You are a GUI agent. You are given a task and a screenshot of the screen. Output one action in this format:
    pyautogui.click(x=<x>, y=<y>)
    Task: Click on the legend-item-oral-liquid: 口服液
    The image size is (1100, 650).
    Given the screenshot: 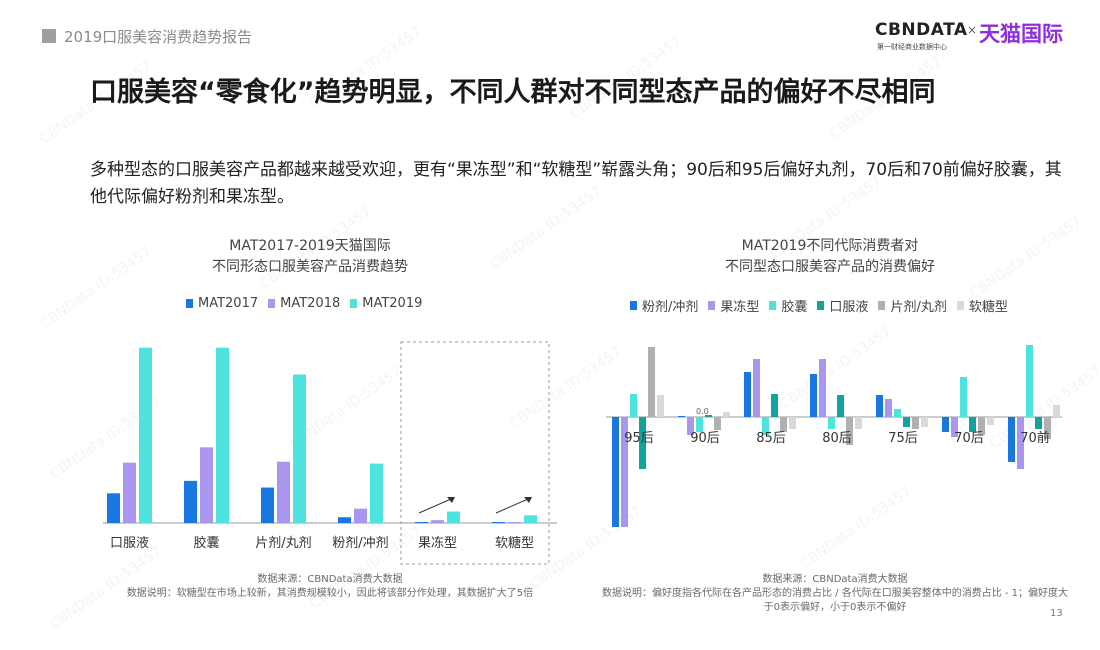 What is the action you would take?
    pyautogui.click(x=842, y=305)
    